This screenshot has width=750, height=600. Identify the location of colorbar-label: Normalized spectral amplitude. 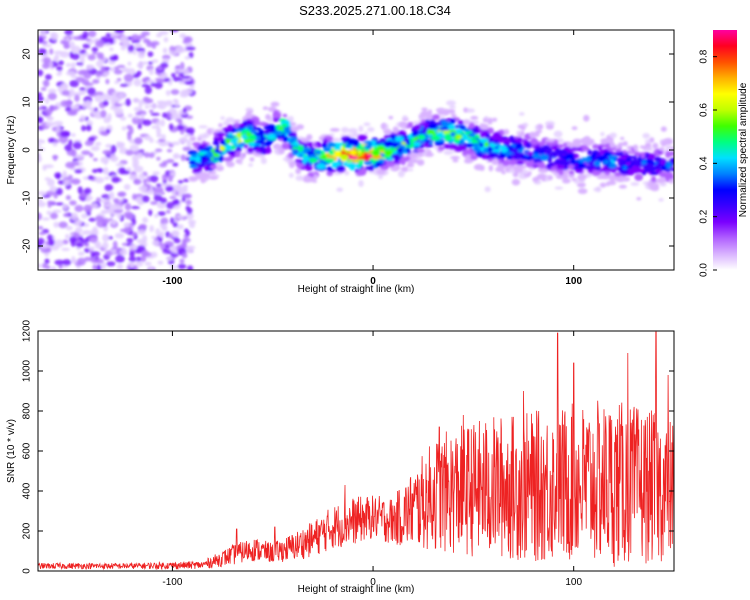
(743, 149).